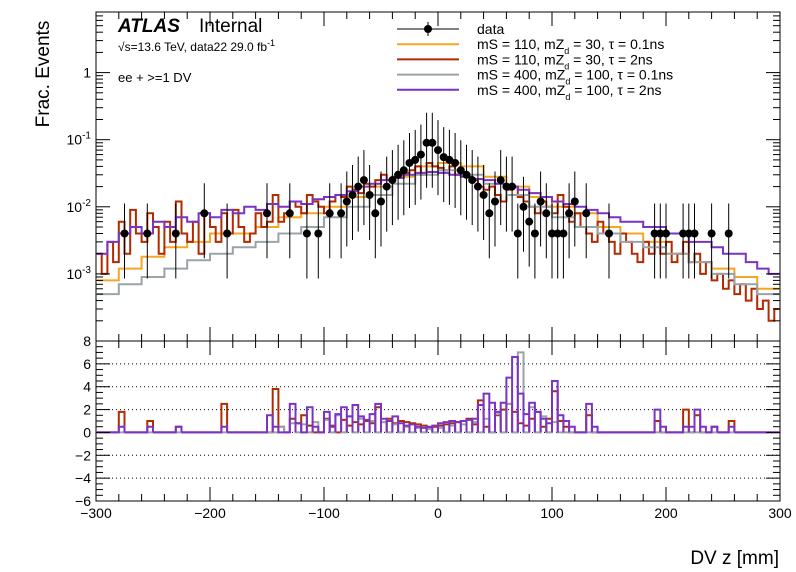  Describe the element at coordinates (148, 26) in the screenshot. I see `atlas-label: ATLAS` at that location.